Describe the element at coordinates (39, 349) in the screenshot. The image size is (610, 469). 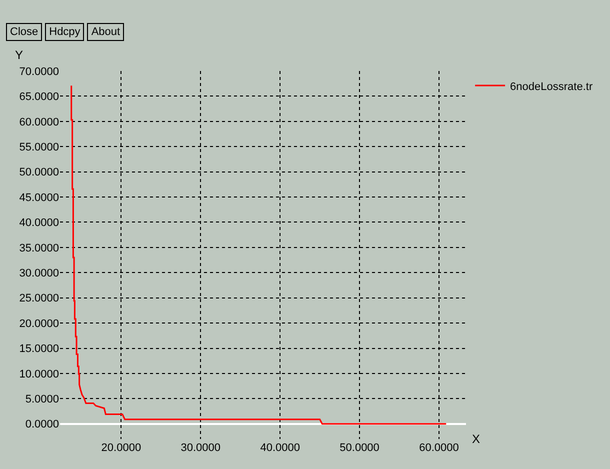
I see `y-tick-label: 15.0000` at that location.